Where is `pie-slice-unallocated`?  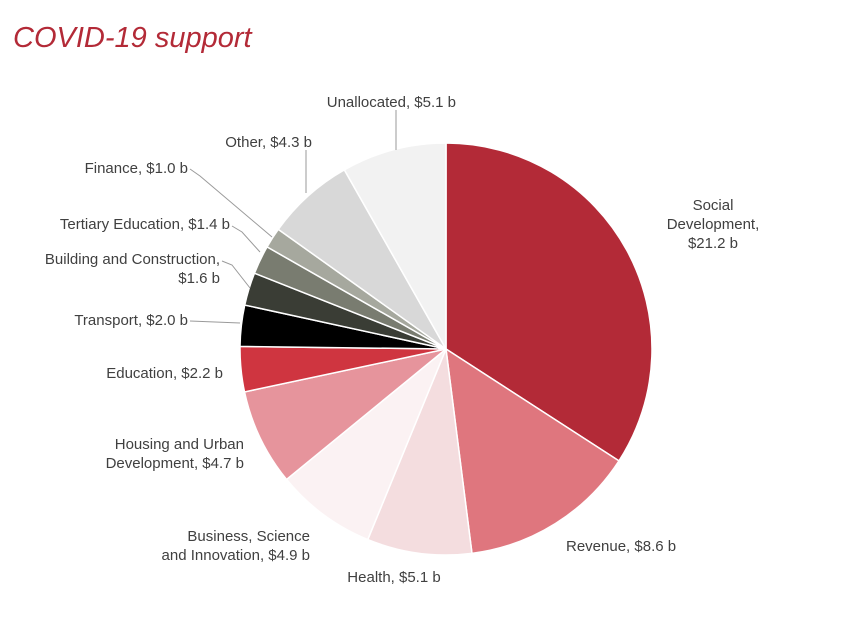 pie-slice-unallocated is located at coordinates (395, 246).